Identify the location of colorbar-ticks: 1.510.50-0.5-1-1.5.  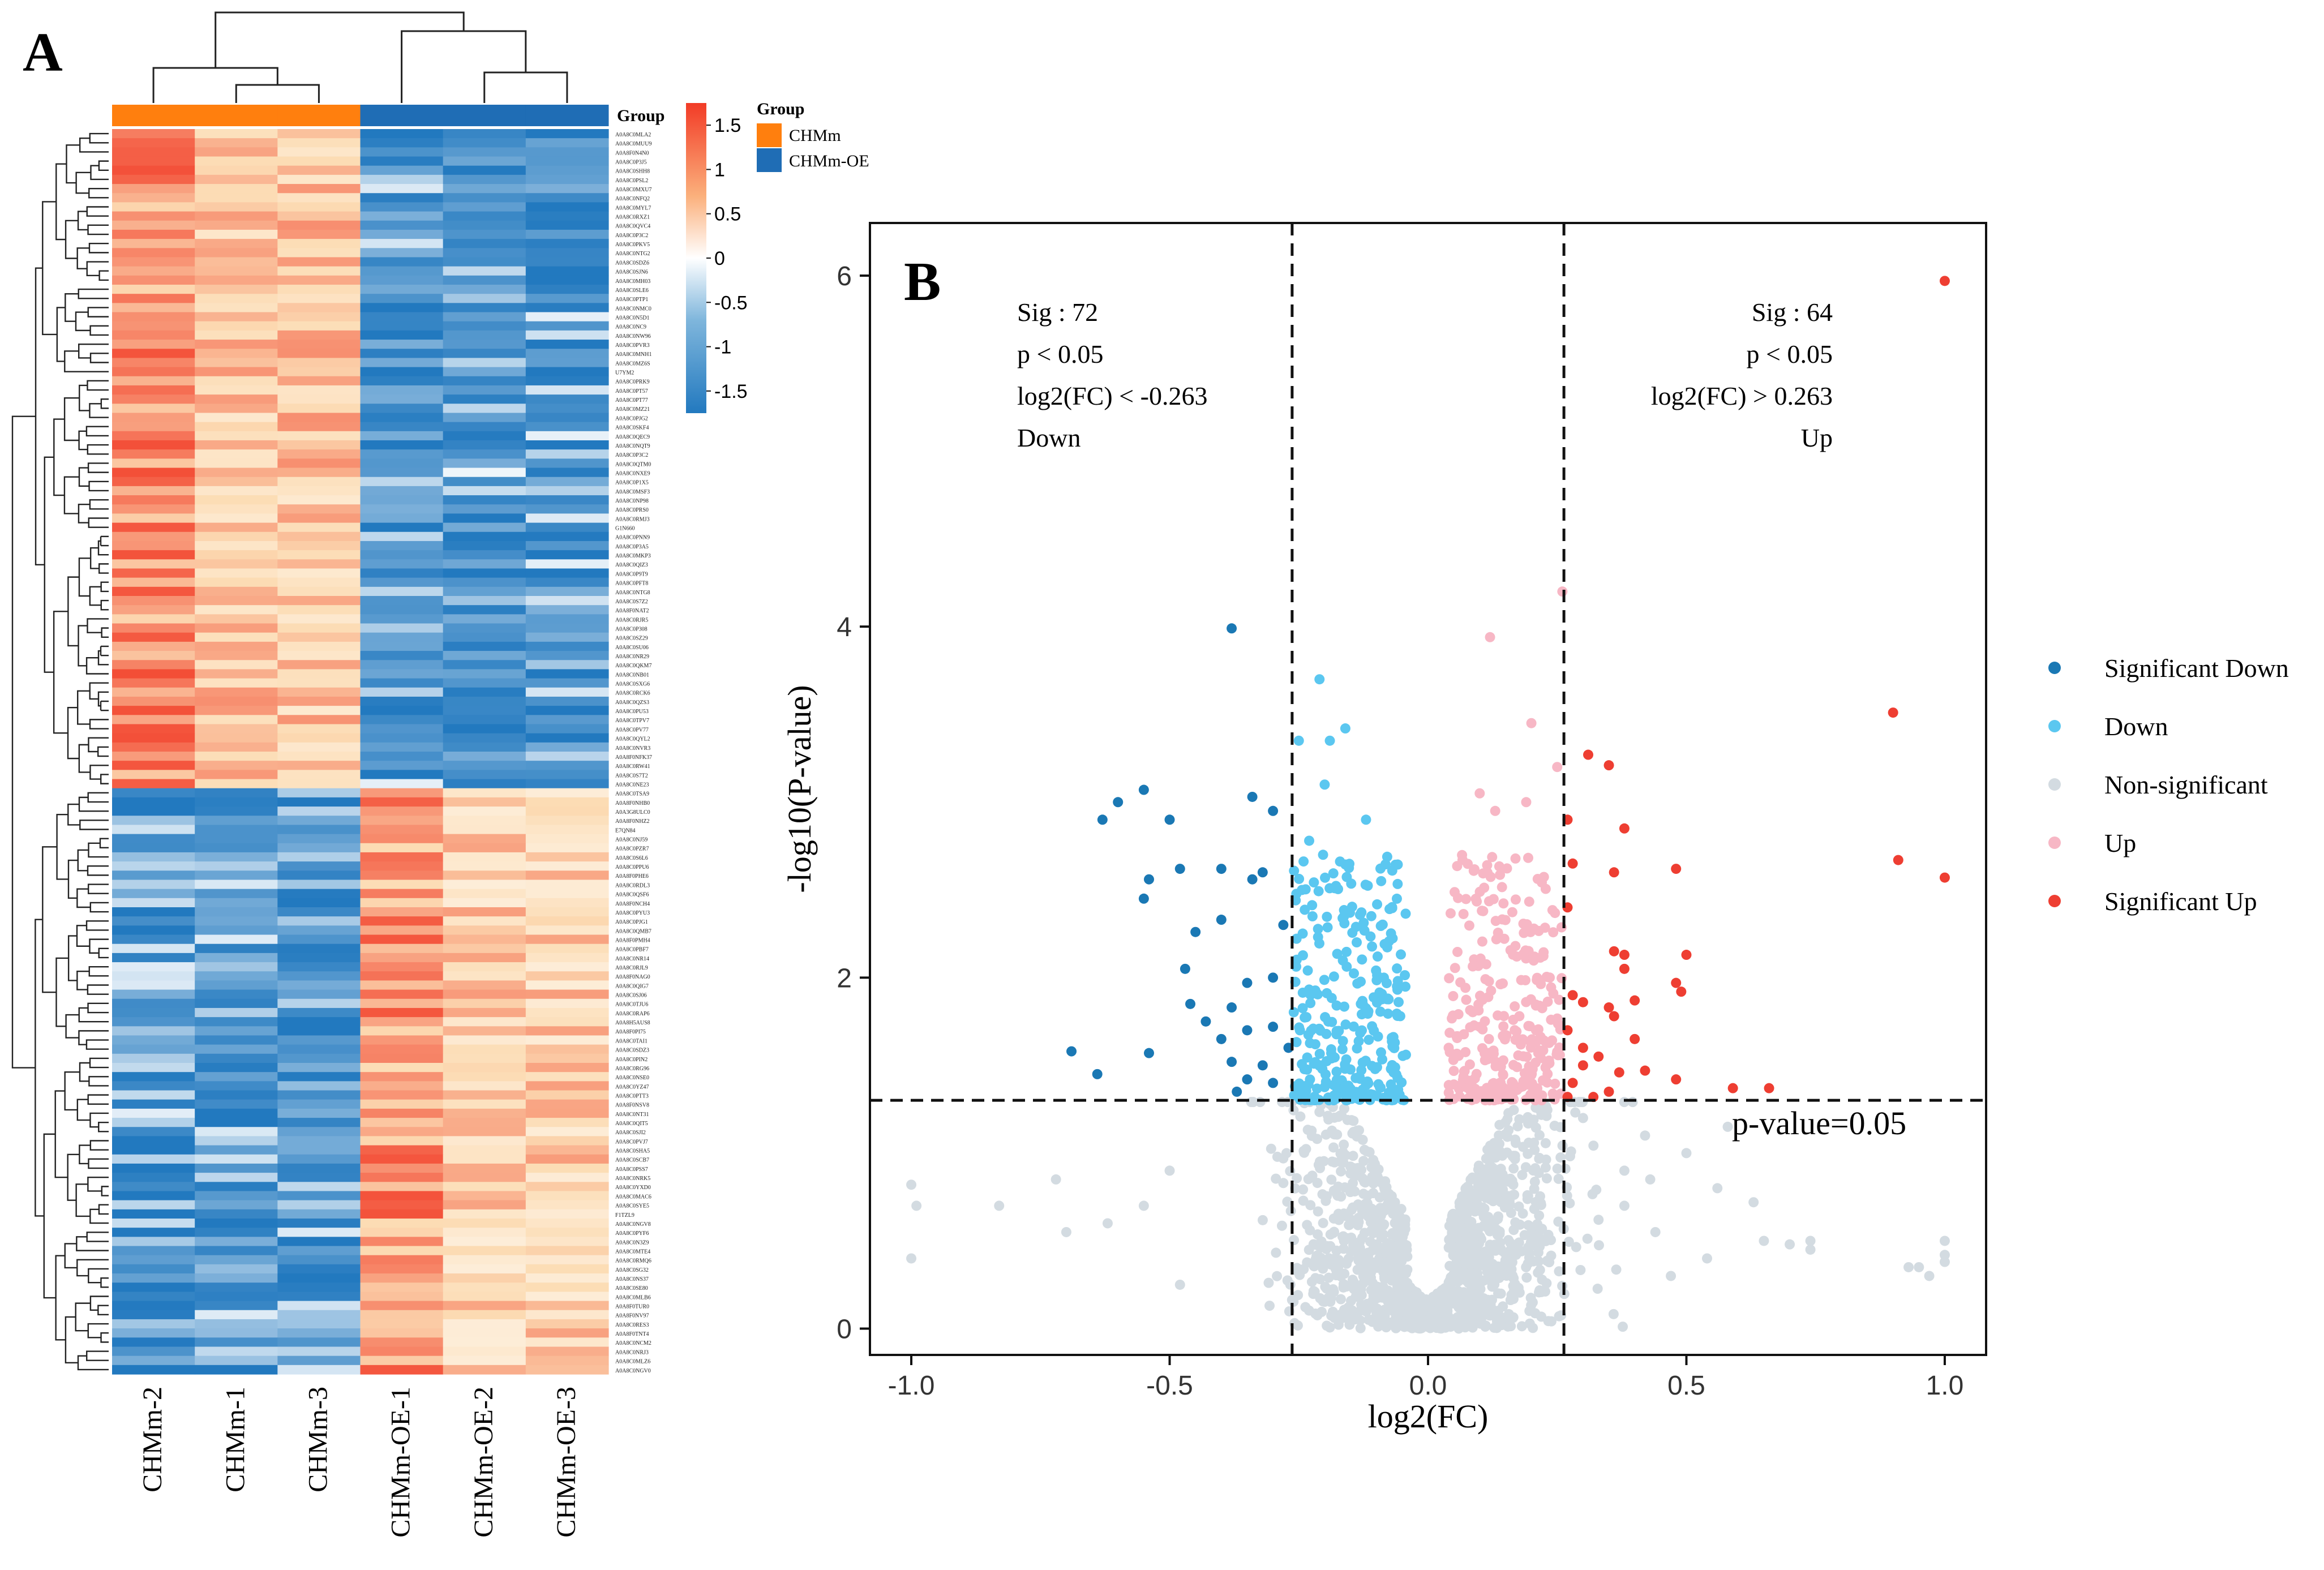
(727, 258).